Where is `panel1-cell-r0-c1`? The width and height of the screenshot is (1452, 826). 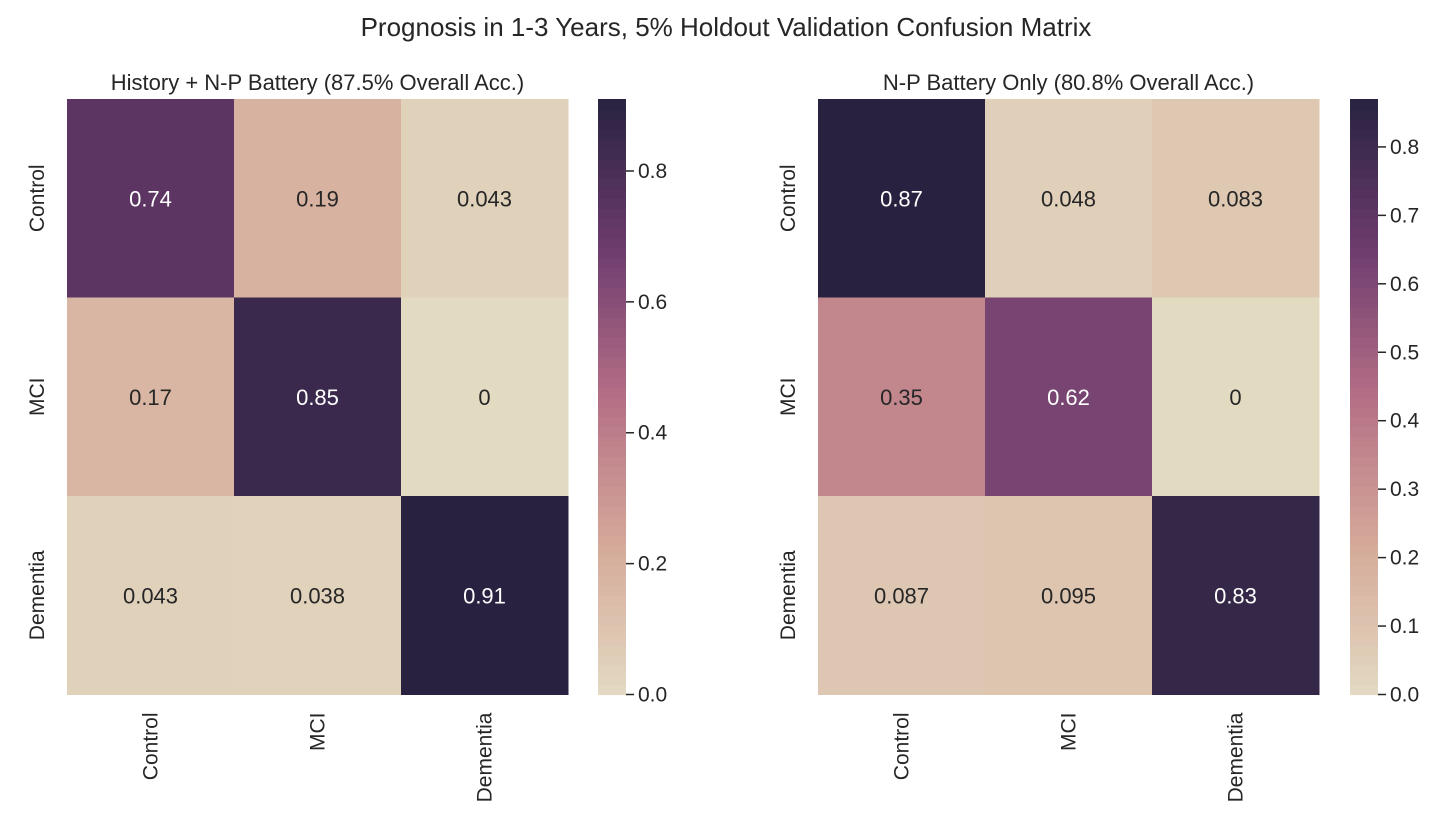
panel1-cell-r0-c1 is located at coordinates (318, 198).